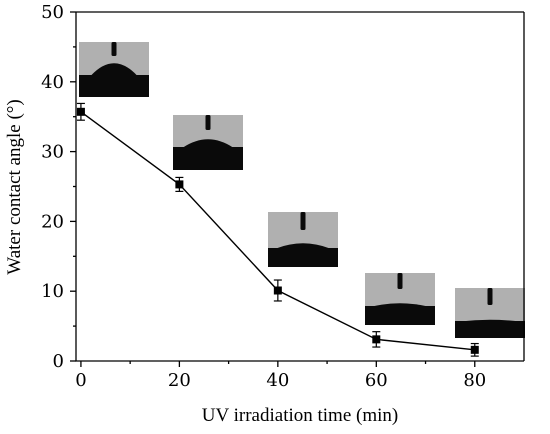  Describe the element at coordinates (474, 380) in the screenshot. I see `x-tick-label: 80` at that location.